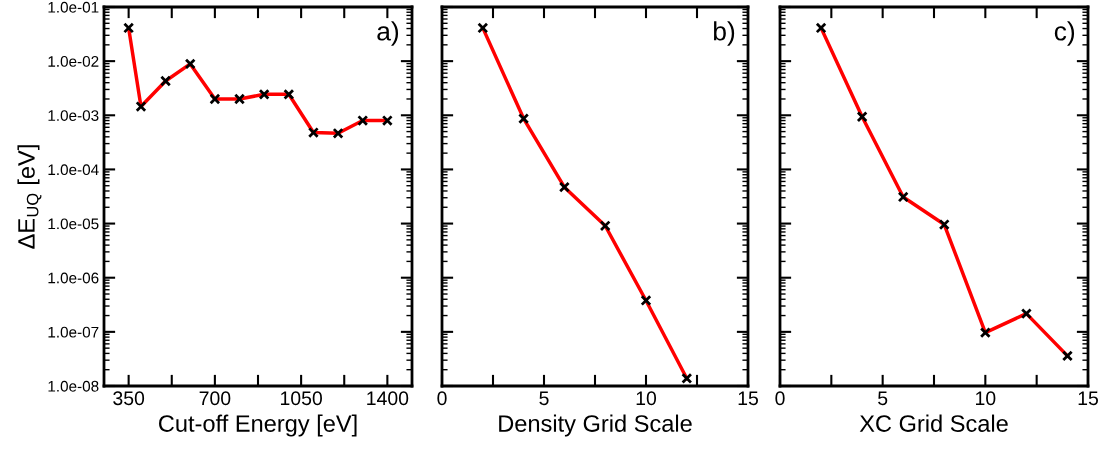 The height and width of the screenshot is (450, 1104). Describe the element at coordinates (1064, 33) in the screenshot. I see `annotation: c)` at that location.